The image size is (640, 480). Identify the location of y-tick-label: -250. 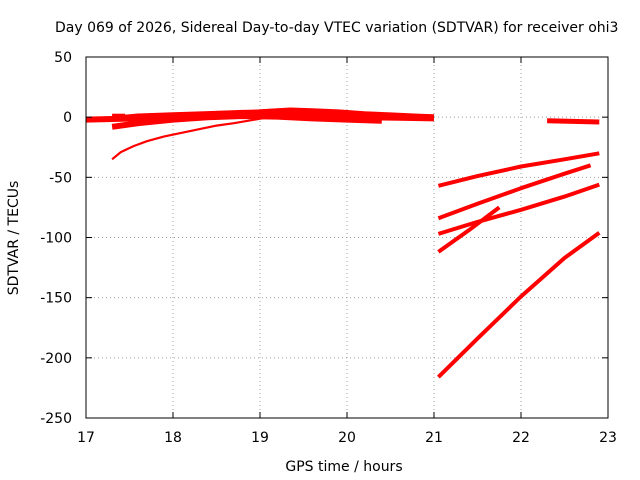
(56, 419).